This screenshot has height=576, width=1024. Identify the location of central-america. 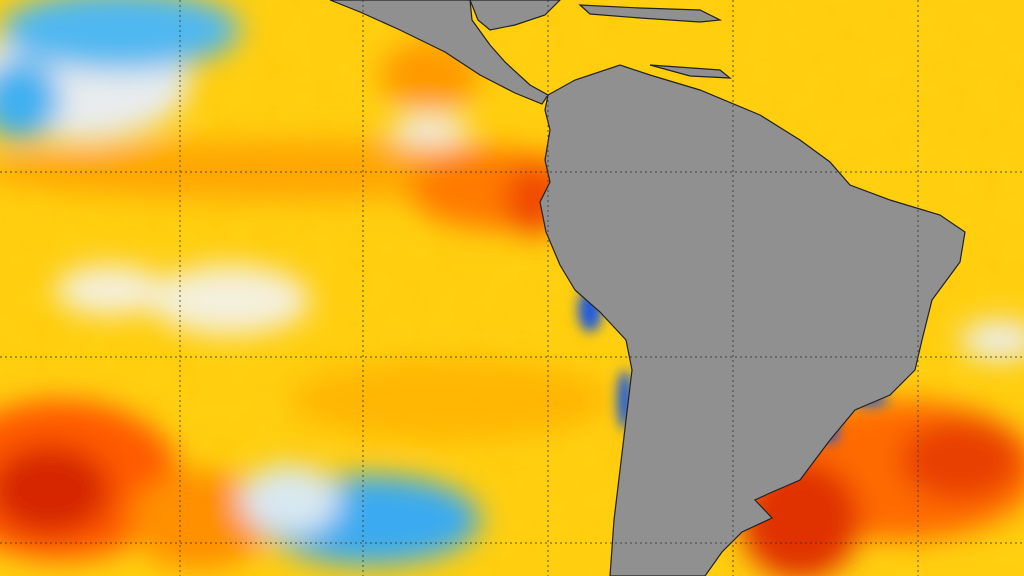
(439, 52).